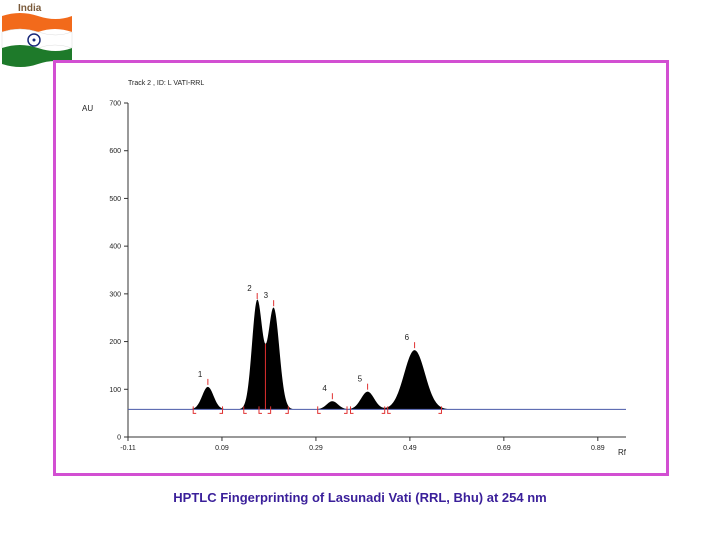 This screenshot has height=540, width=720. Describe the element at coordinates (622, 452) in the screenshot. I see `x-axis-label: Rf` at that location.